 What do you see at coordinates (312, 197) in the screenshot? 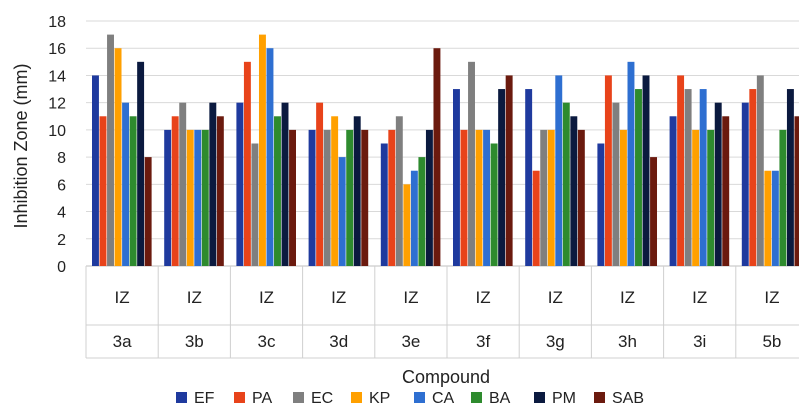
I see `bar-ef-3d` at bounding box center [312, 197].